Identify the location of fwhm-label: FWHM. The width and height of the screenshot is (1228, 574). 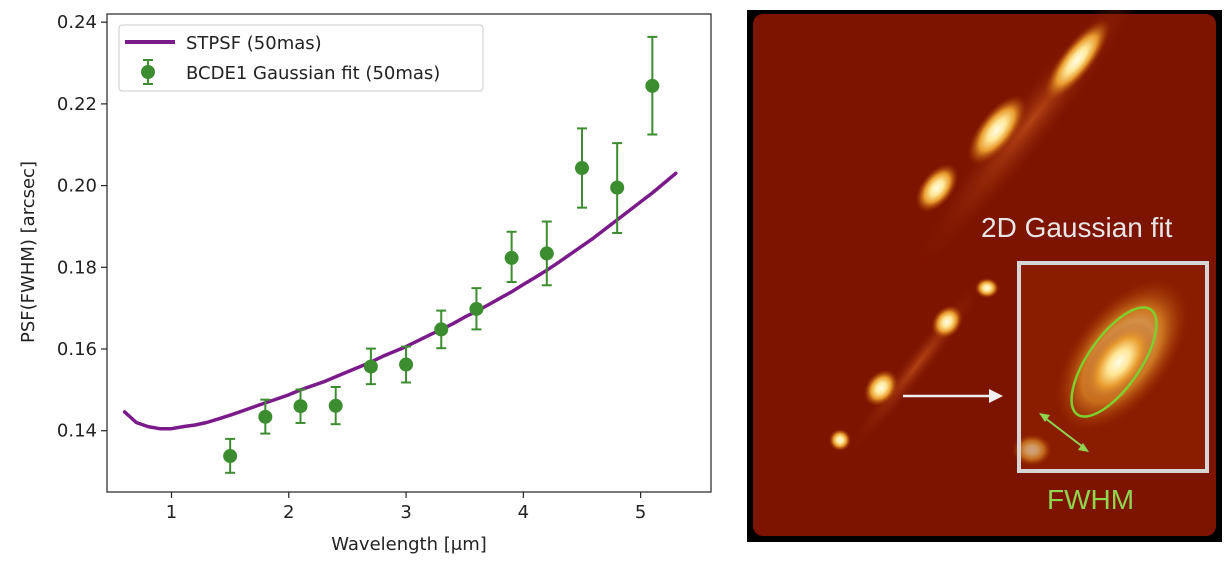
(1091, 499).